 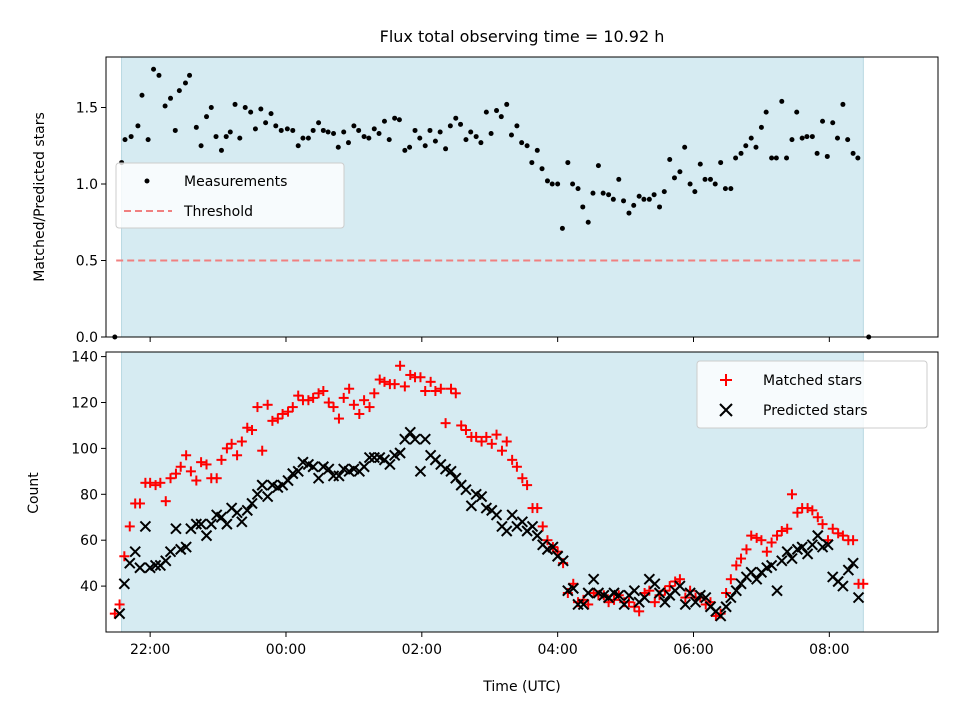 What do you see at coordinates (147, 181) in the screenshot?
I see `legend-measurement-marker` at bounding box center [147, 181].